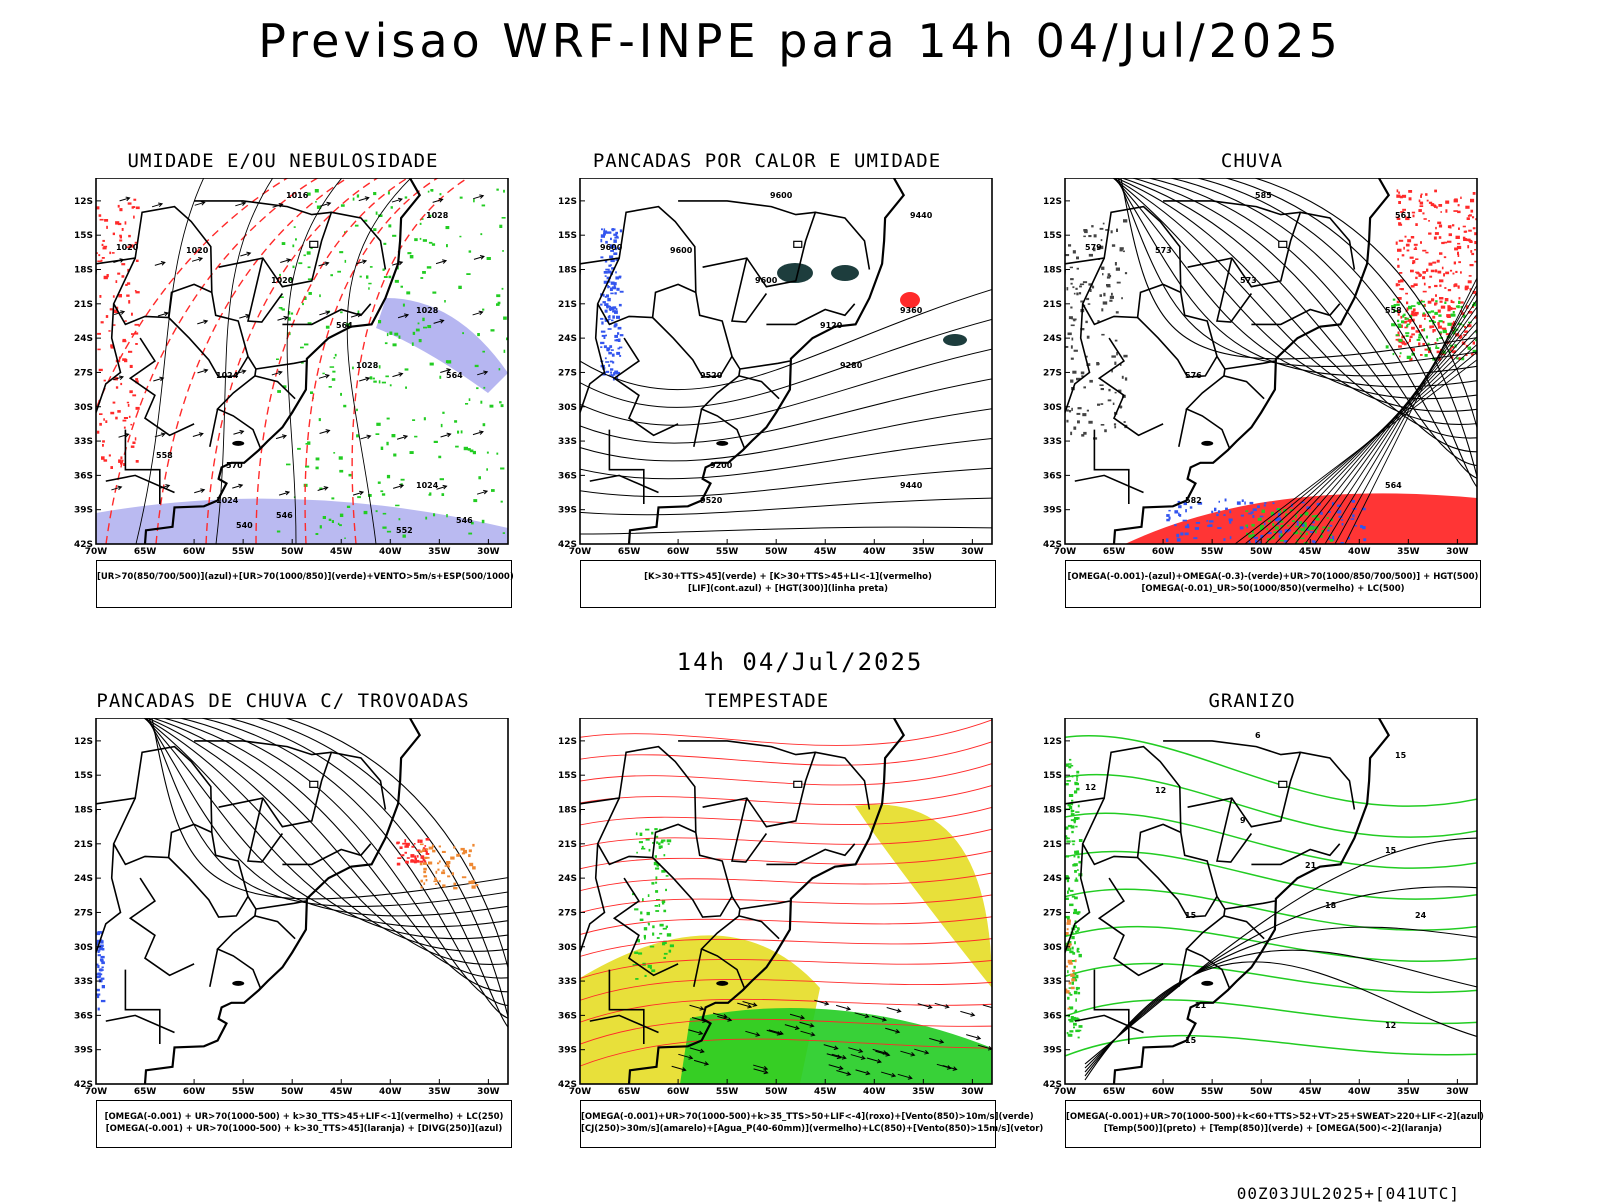 The height and width of the screenshot is (1203, 1600). I want to click on rain-band-south, so click(1301, 518).